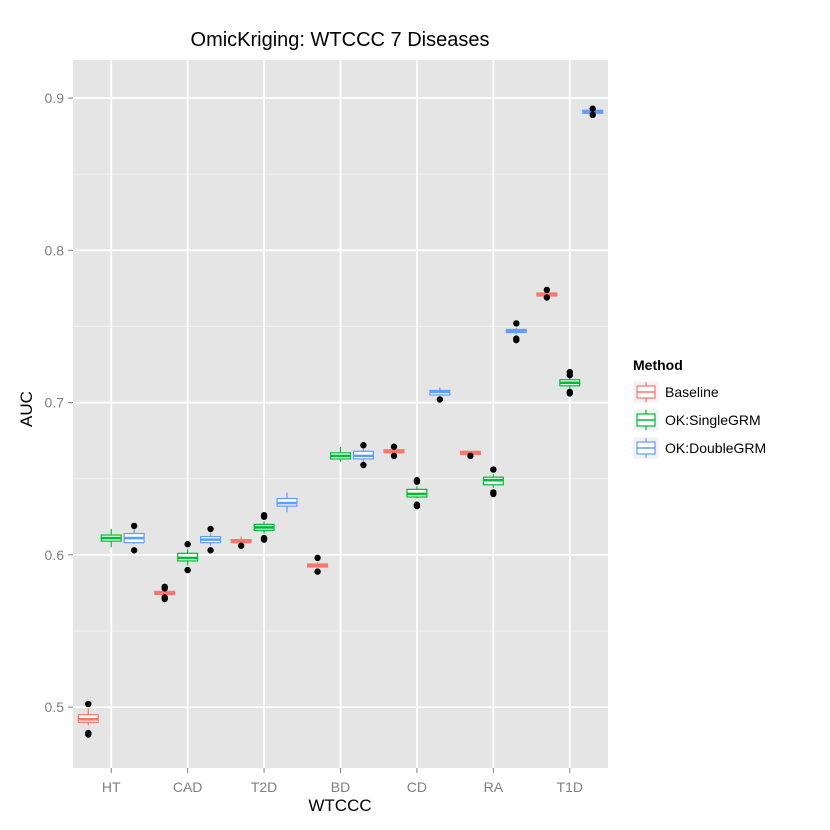 The height and width of the screenshot is (830, 830). I want to click on box-baseline-t2d, so click(241, 542).